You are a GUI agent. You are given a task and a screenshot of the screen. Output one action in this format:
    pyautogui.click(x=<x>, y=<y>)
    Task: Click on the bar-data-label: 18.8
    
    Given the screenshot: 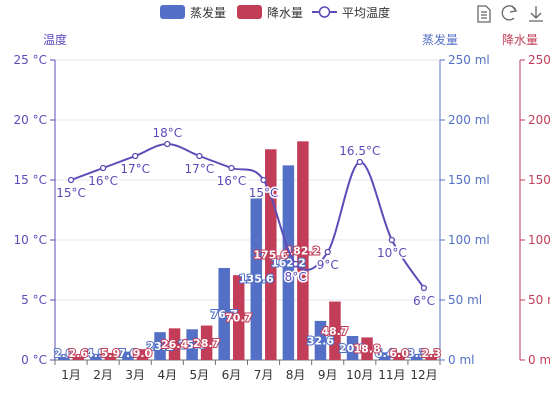 What is the action you would take?
    pyautogui.click(x=366, y=349)
    